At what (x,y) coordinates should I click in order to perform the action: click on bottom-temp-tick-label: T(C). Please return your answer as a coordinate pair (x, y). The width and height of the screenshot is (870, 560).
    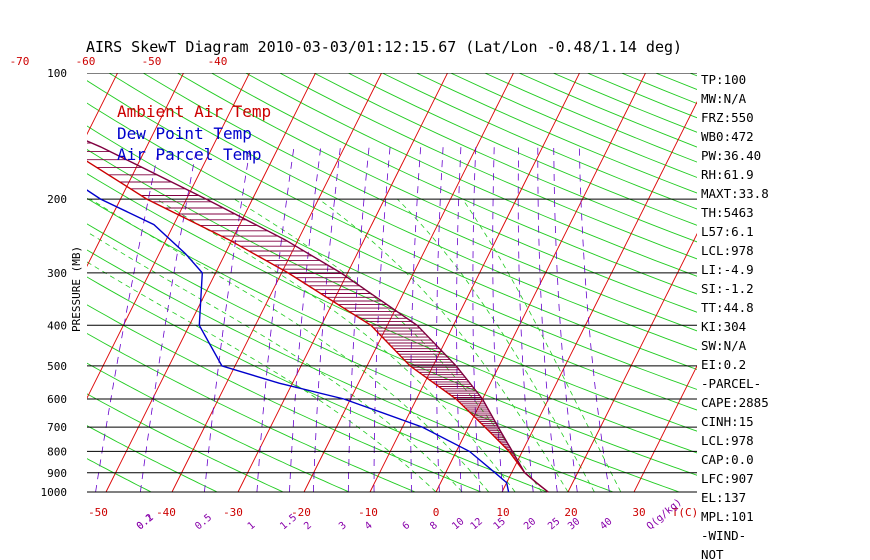
    Looking at the image, I should click on (685, 512).